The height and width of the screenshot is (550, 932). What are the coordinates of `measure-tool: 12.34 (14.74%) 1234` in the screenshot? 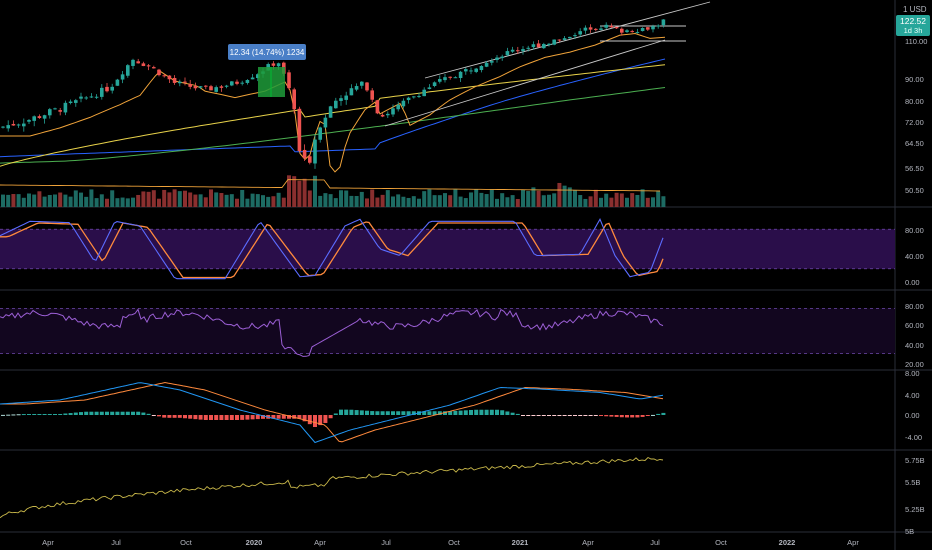 It's located at (267, 70).